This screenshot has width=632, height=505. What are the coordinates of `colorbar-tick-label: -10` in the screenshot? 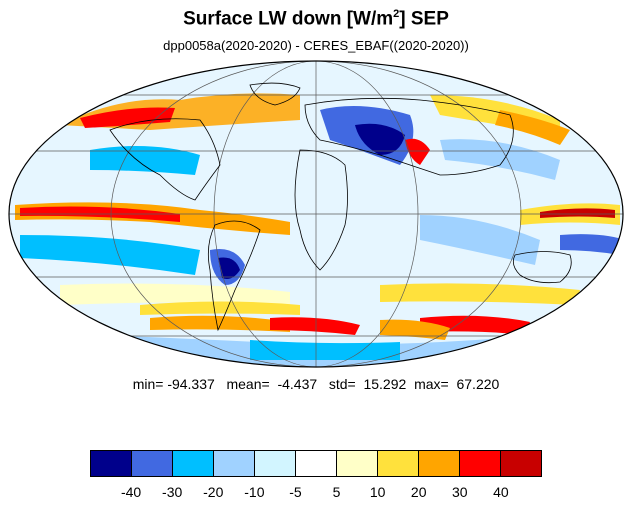 It's located at (254, 492).